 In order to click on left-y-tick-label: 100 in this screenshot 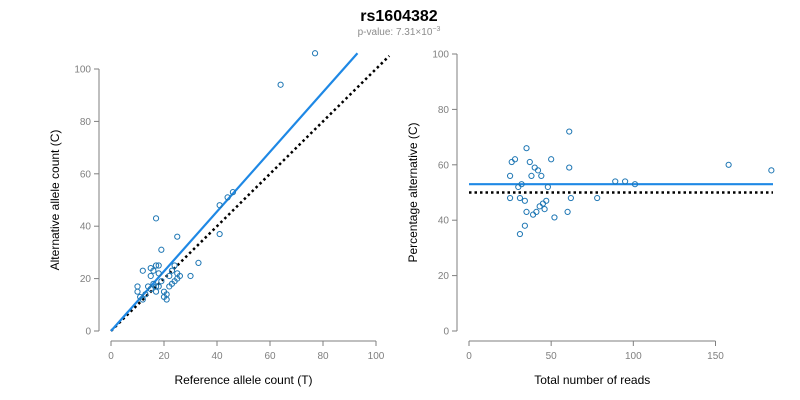, I will do `click(82, 70)`.